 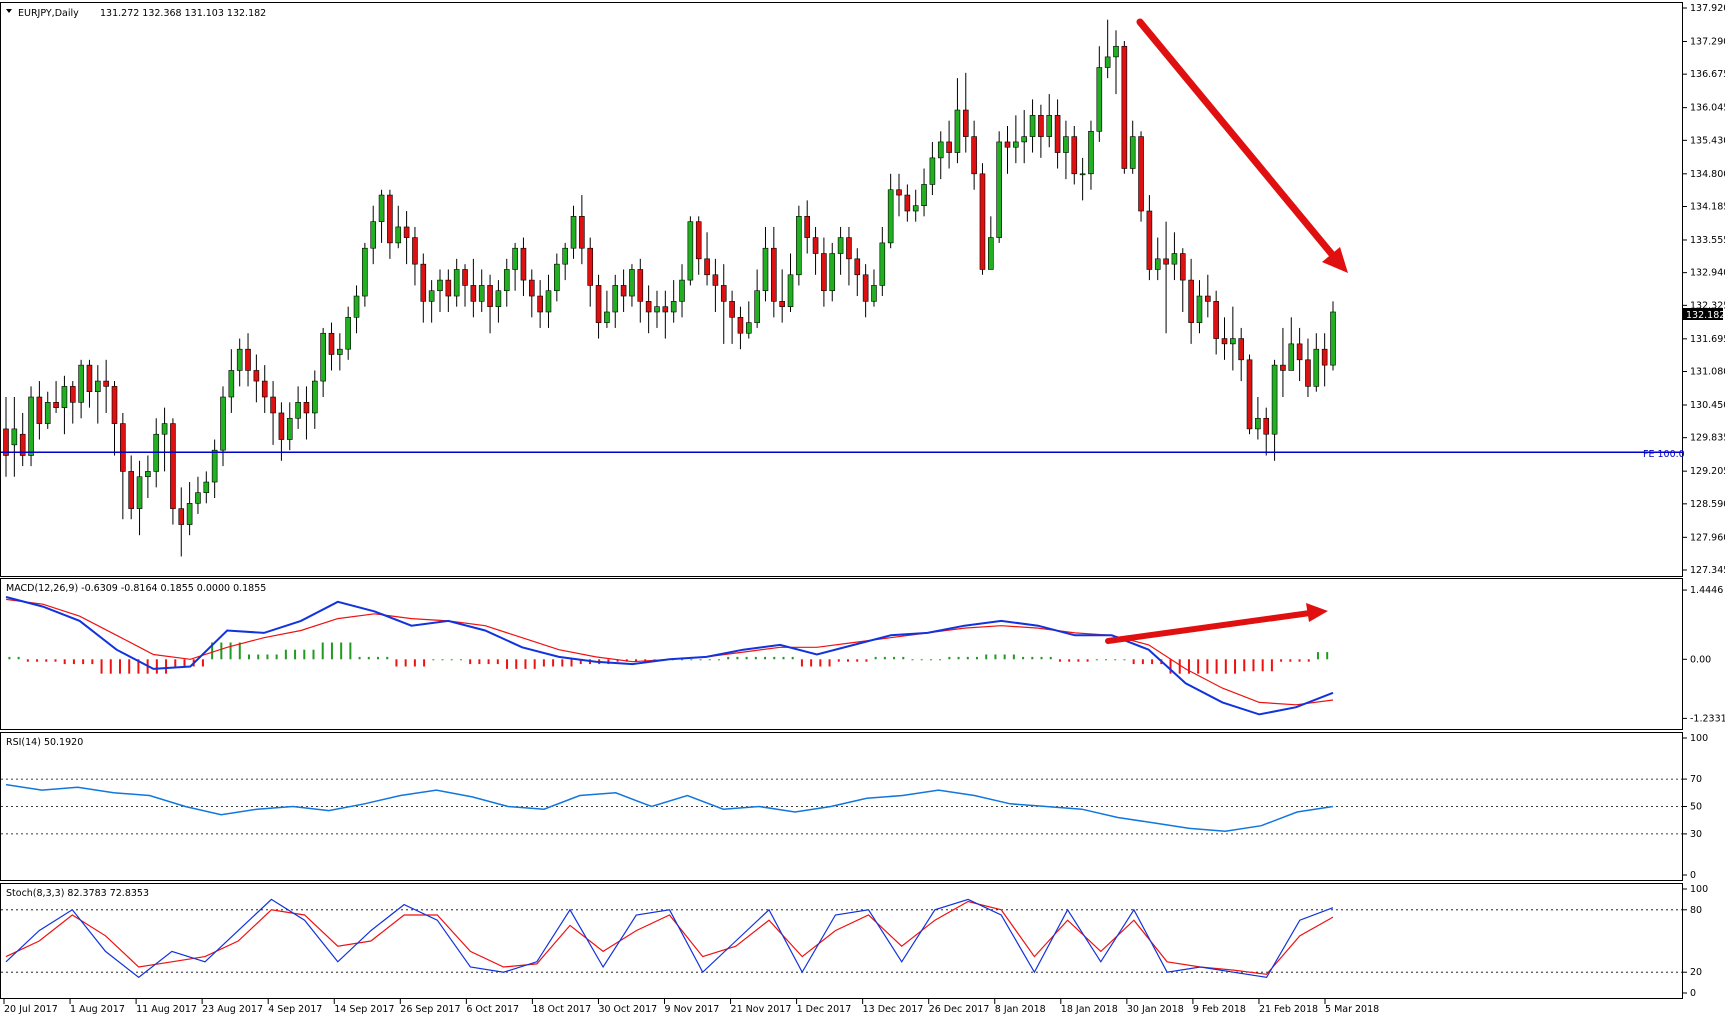 What do you see at coordinates (1216, 623) in the screenshot?
I see `divergence-arrow` at bounding box center [1216, 623].